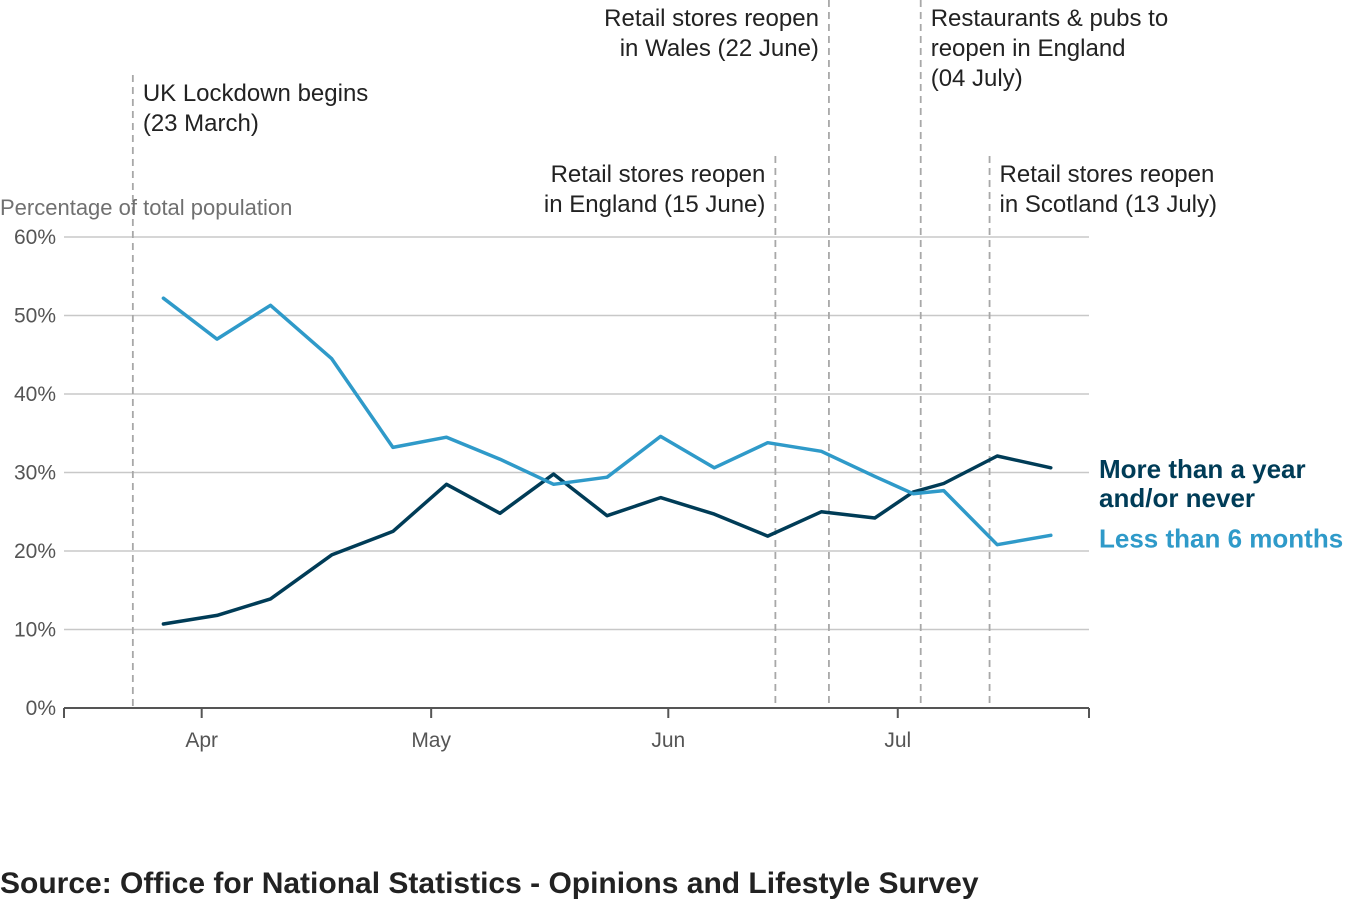 The width and height of the screenshot is (1370, 903). I want to click on annotation-label: UK Lockdown begins, so click(255, 93).